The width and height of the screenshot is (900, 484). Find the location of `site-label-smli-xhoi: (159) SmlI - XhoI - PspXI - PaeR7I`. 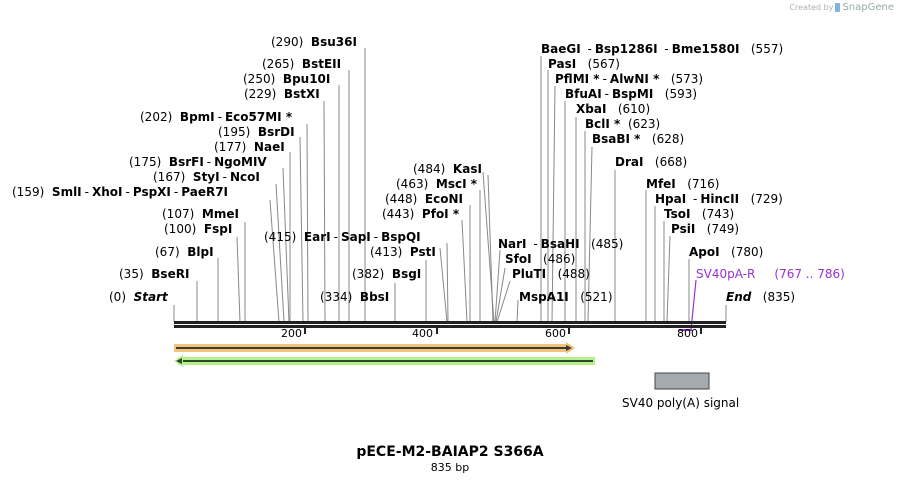

site-label-smli-xhoi: (159) SmlI - XhoI - PspXI - PaeR7I is located at coordinates (120, 192).